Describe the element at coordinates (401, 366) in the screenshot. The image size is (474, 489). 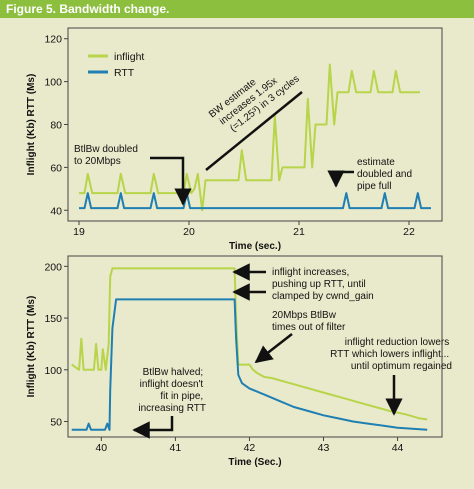
I see `annotation-inflight-reduction-line: until optimum regained` at that location.